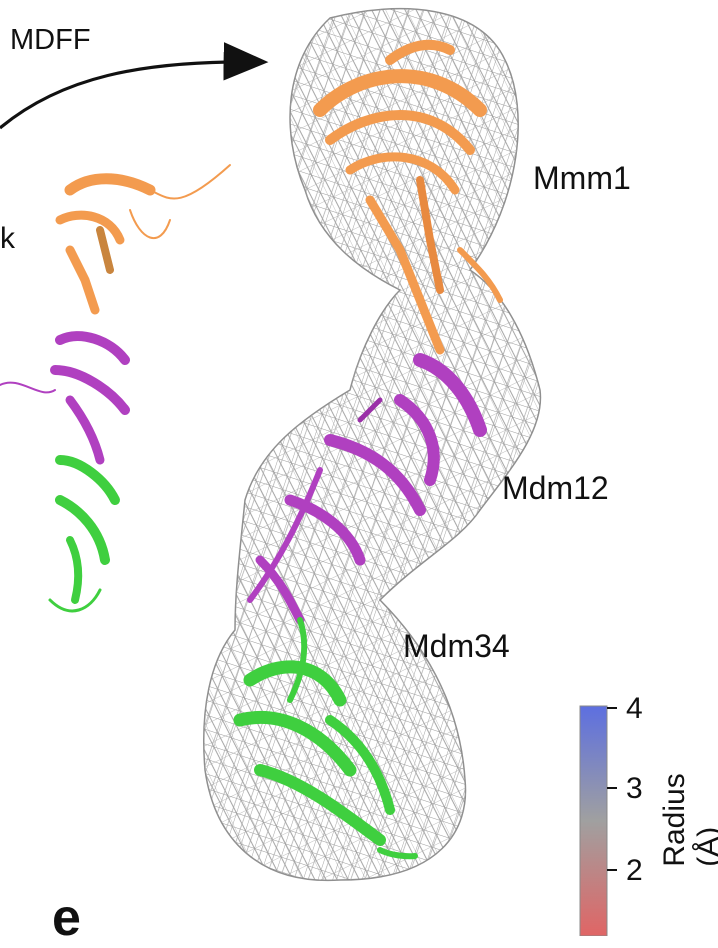  Describe the element at coordinates (65, 398) in the screenshot. I see `initial-mdm12-domain` at that location.